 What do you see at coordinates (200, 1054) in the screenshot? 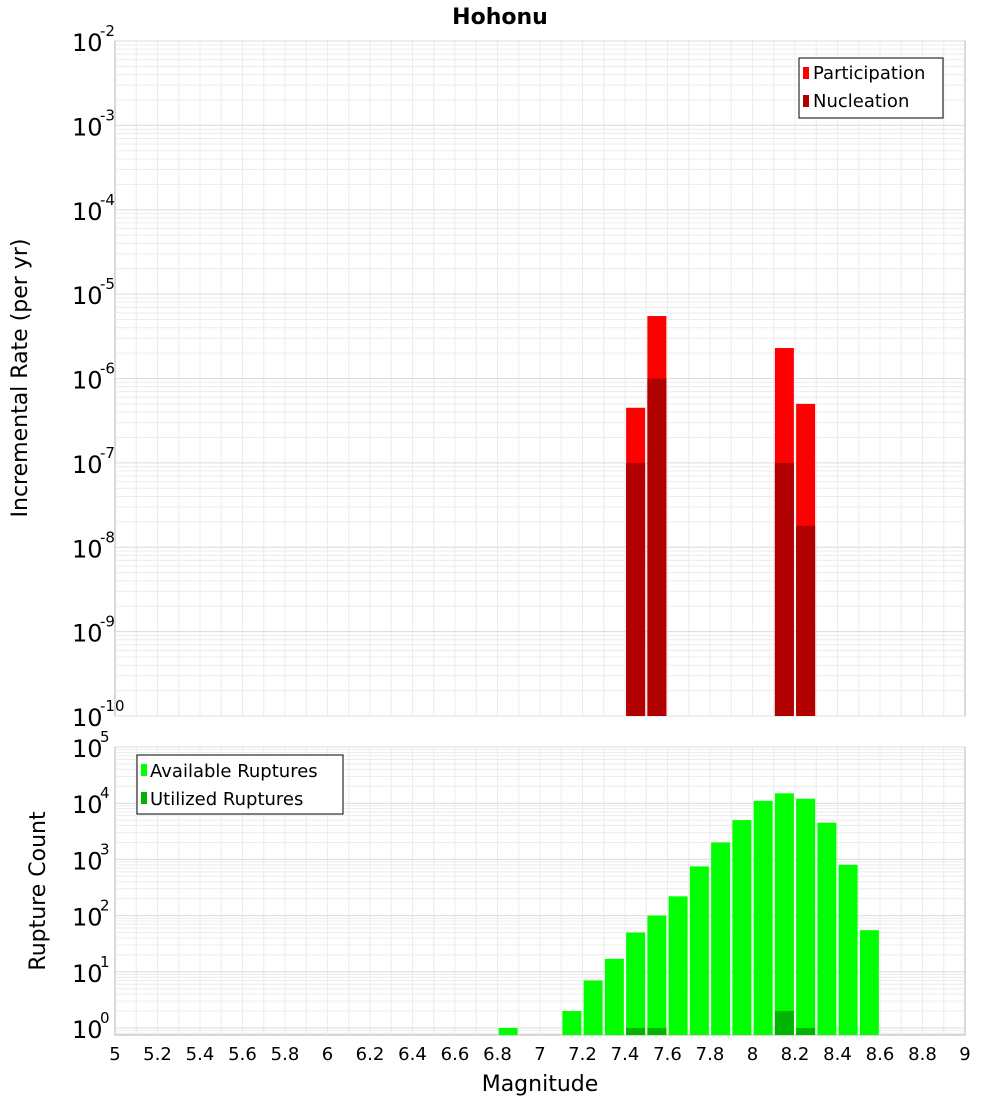
I see `x-tick-label: 5.4` at bounding box center [200, 1054].